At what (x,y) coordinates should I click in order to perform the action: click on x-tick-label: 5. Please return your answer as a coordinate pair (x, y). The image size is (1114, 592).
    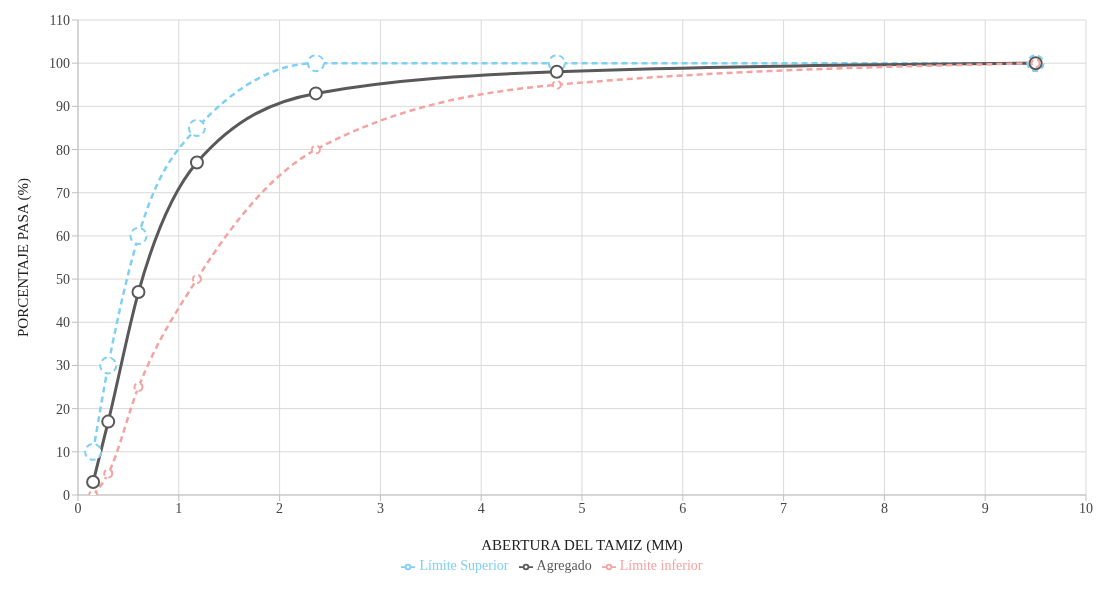
    Looking at the image, I should click on (582, 508).